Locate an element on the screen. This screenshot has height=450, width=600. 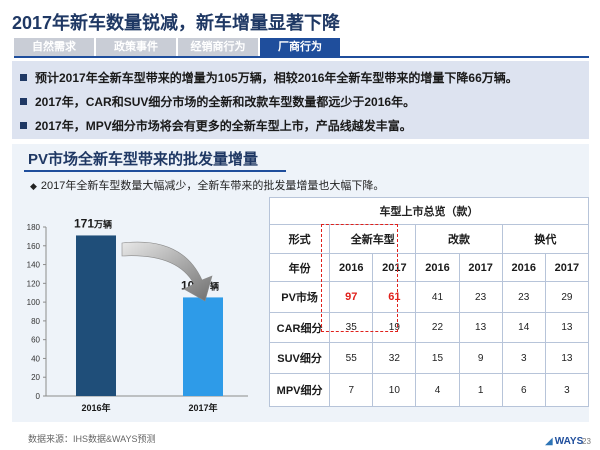
table-cell: 55 is located at coordinates (351, 358).